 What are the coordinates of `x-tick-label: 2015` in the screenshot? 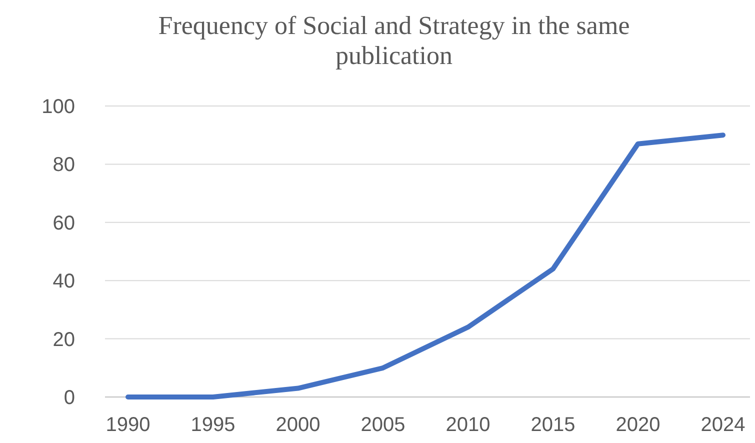 It's located at (553, 425).